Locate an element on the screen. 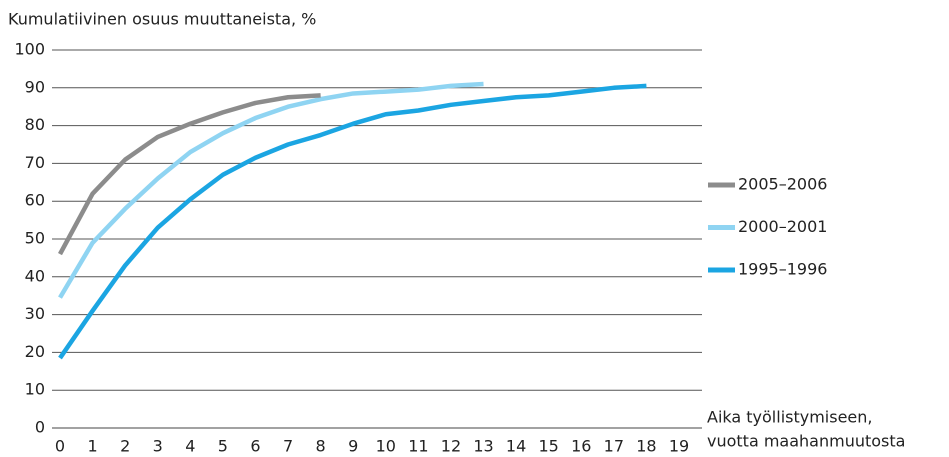 Image resolution: width=949 pixels, height=457 pixels. y-tick-label: 0 is located at coordinates (40, 427).